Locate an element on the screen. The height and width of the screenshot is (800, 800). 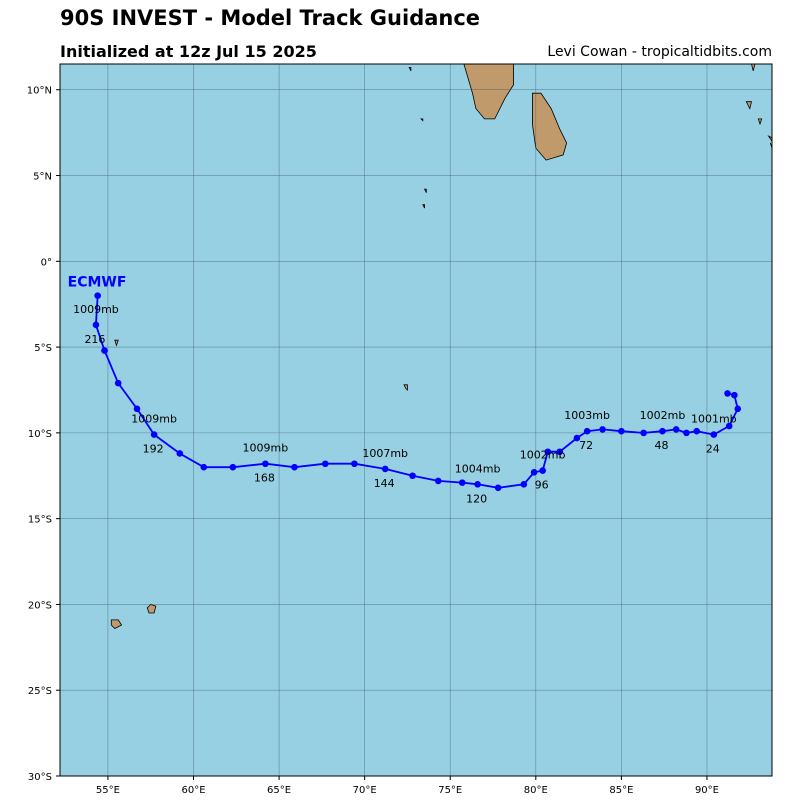
pressure-label: 1004mb is located at coordinates (478, 468).